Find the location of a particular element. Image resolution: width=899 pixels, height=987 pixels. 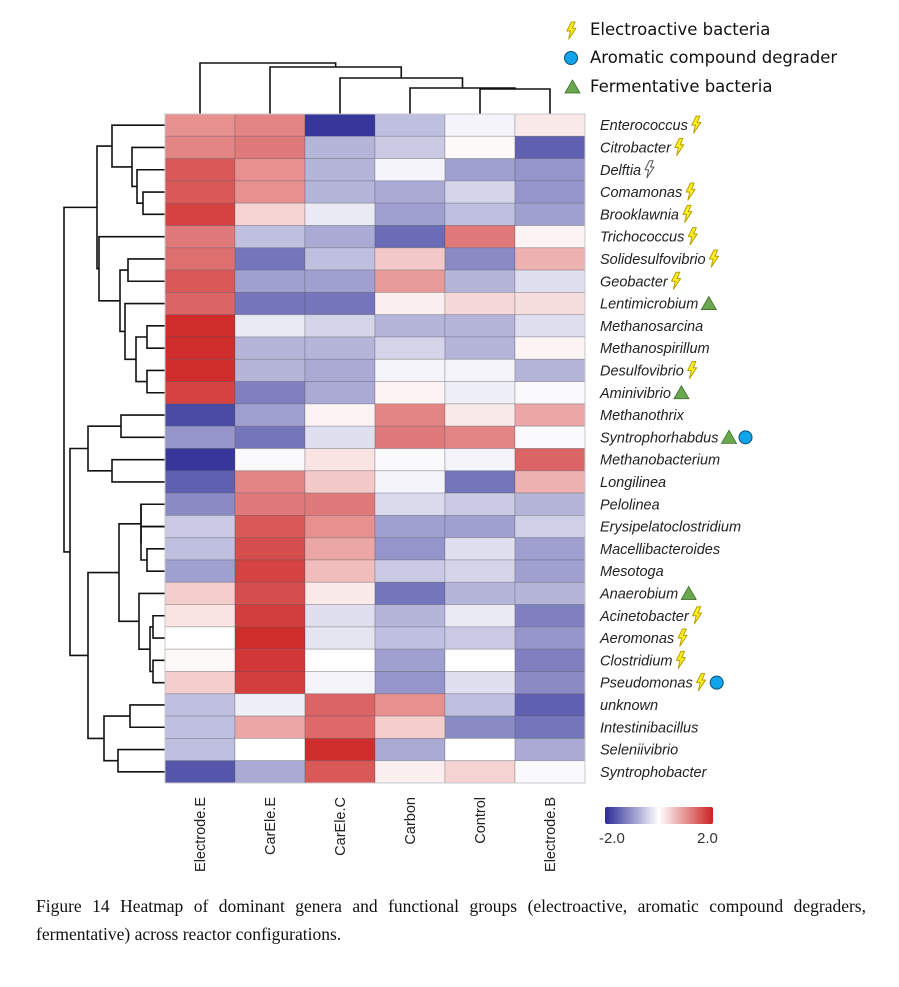

column-label: CarEle.E is located at coordinates (271, 826).